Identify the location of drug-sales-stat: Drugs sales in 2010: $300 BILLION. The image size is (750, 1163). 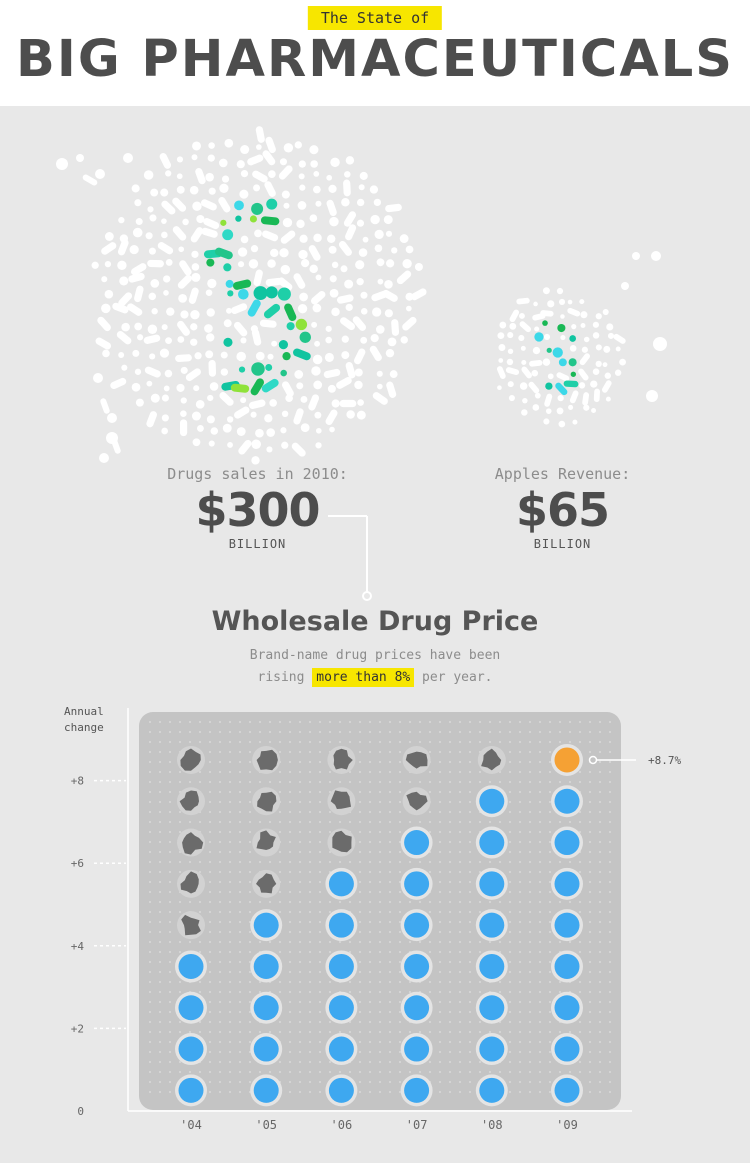
(257, 508).